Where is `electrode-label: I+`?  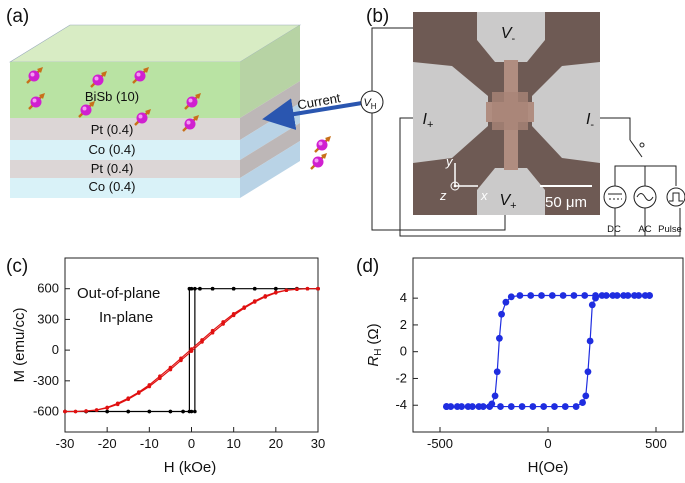 electrode-label: I+ is located at coordinates (428, 121).